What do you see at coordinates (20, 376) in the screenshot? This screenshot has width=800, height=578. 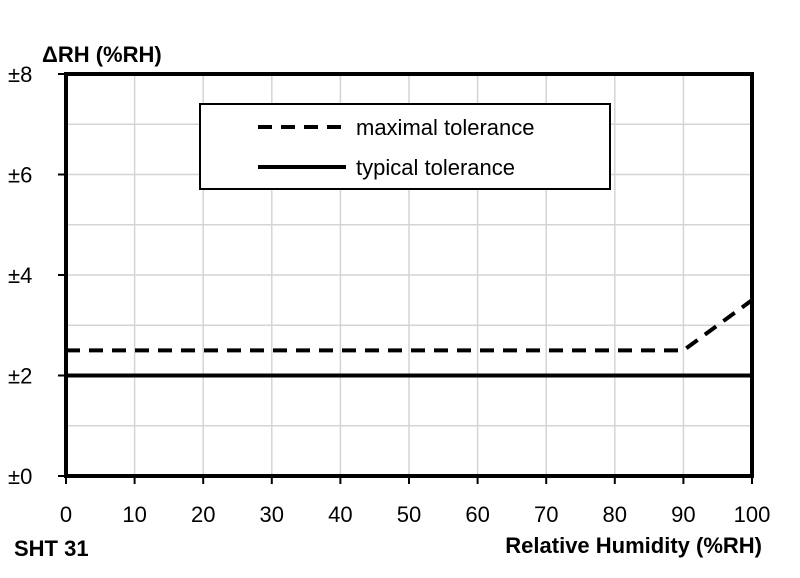 I see `y-tick-label: ±2` at bounding box center [20, 376].